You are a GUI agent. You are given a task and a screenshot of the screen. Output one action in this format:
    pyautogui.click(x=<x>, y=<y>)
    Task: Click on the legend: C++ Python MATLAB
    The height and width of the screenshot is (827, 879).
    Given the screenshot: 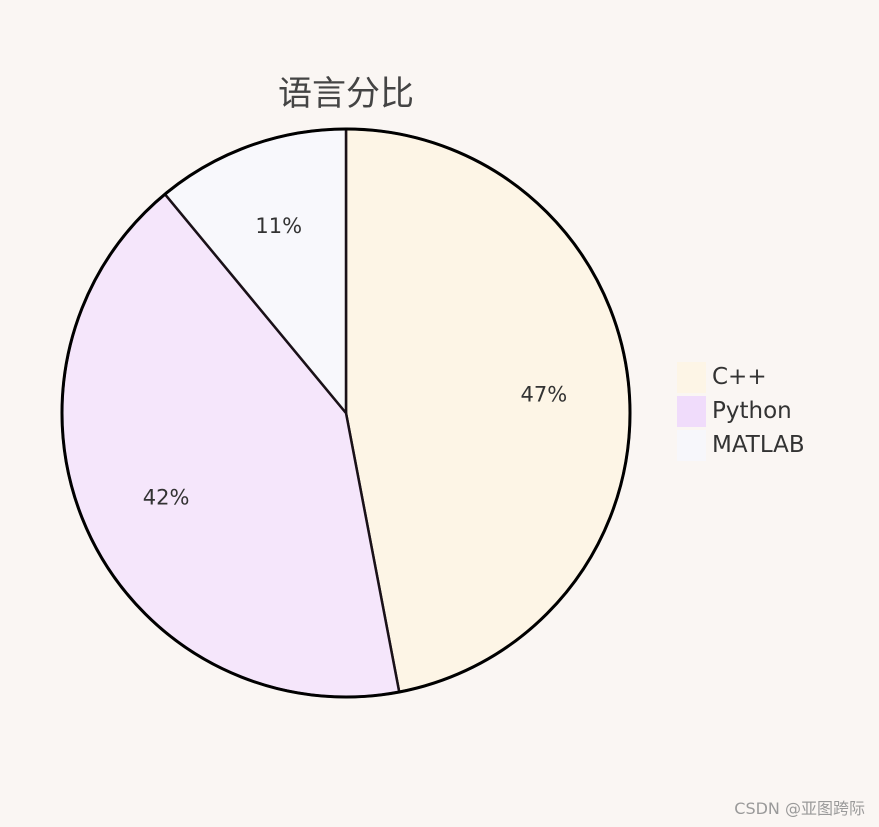 What is the action you would take?
    pyautogui.click(x=741, y=411)
    